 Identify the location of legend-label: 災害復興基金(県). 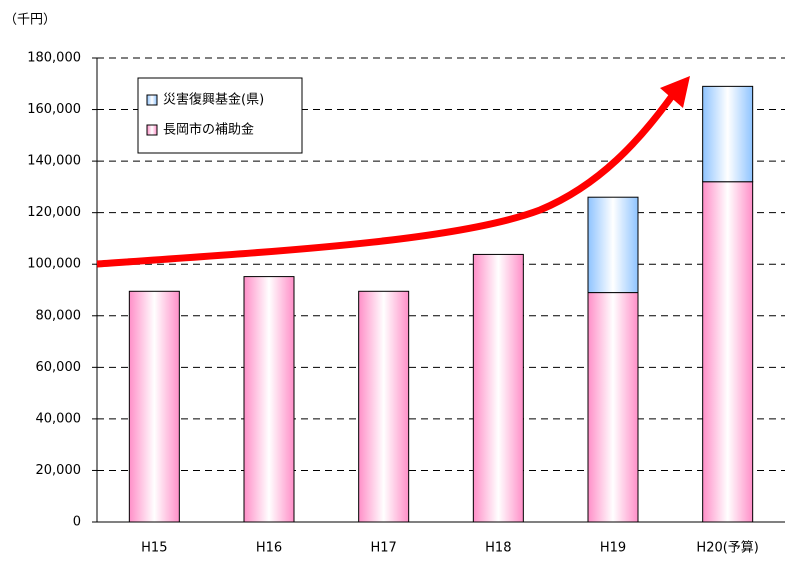
(213, 100).